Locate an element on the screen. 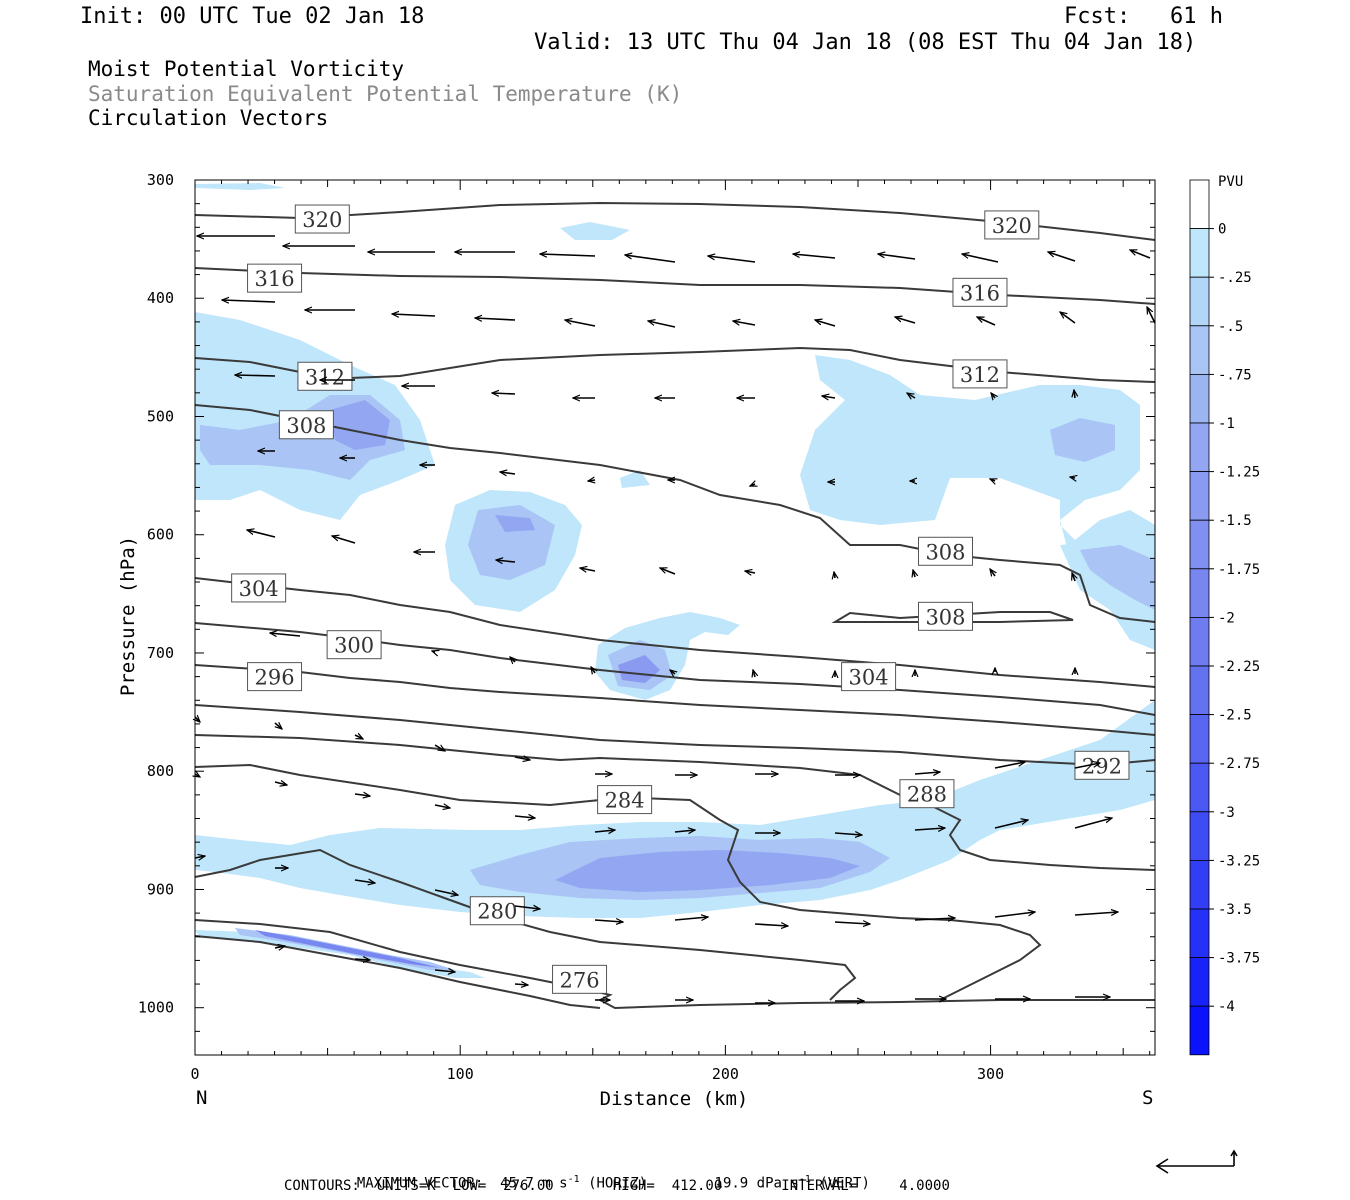 The height and width of the screenshot is (1200, 1350). y-tick-label: 700 is located at coordinates (160, 653).